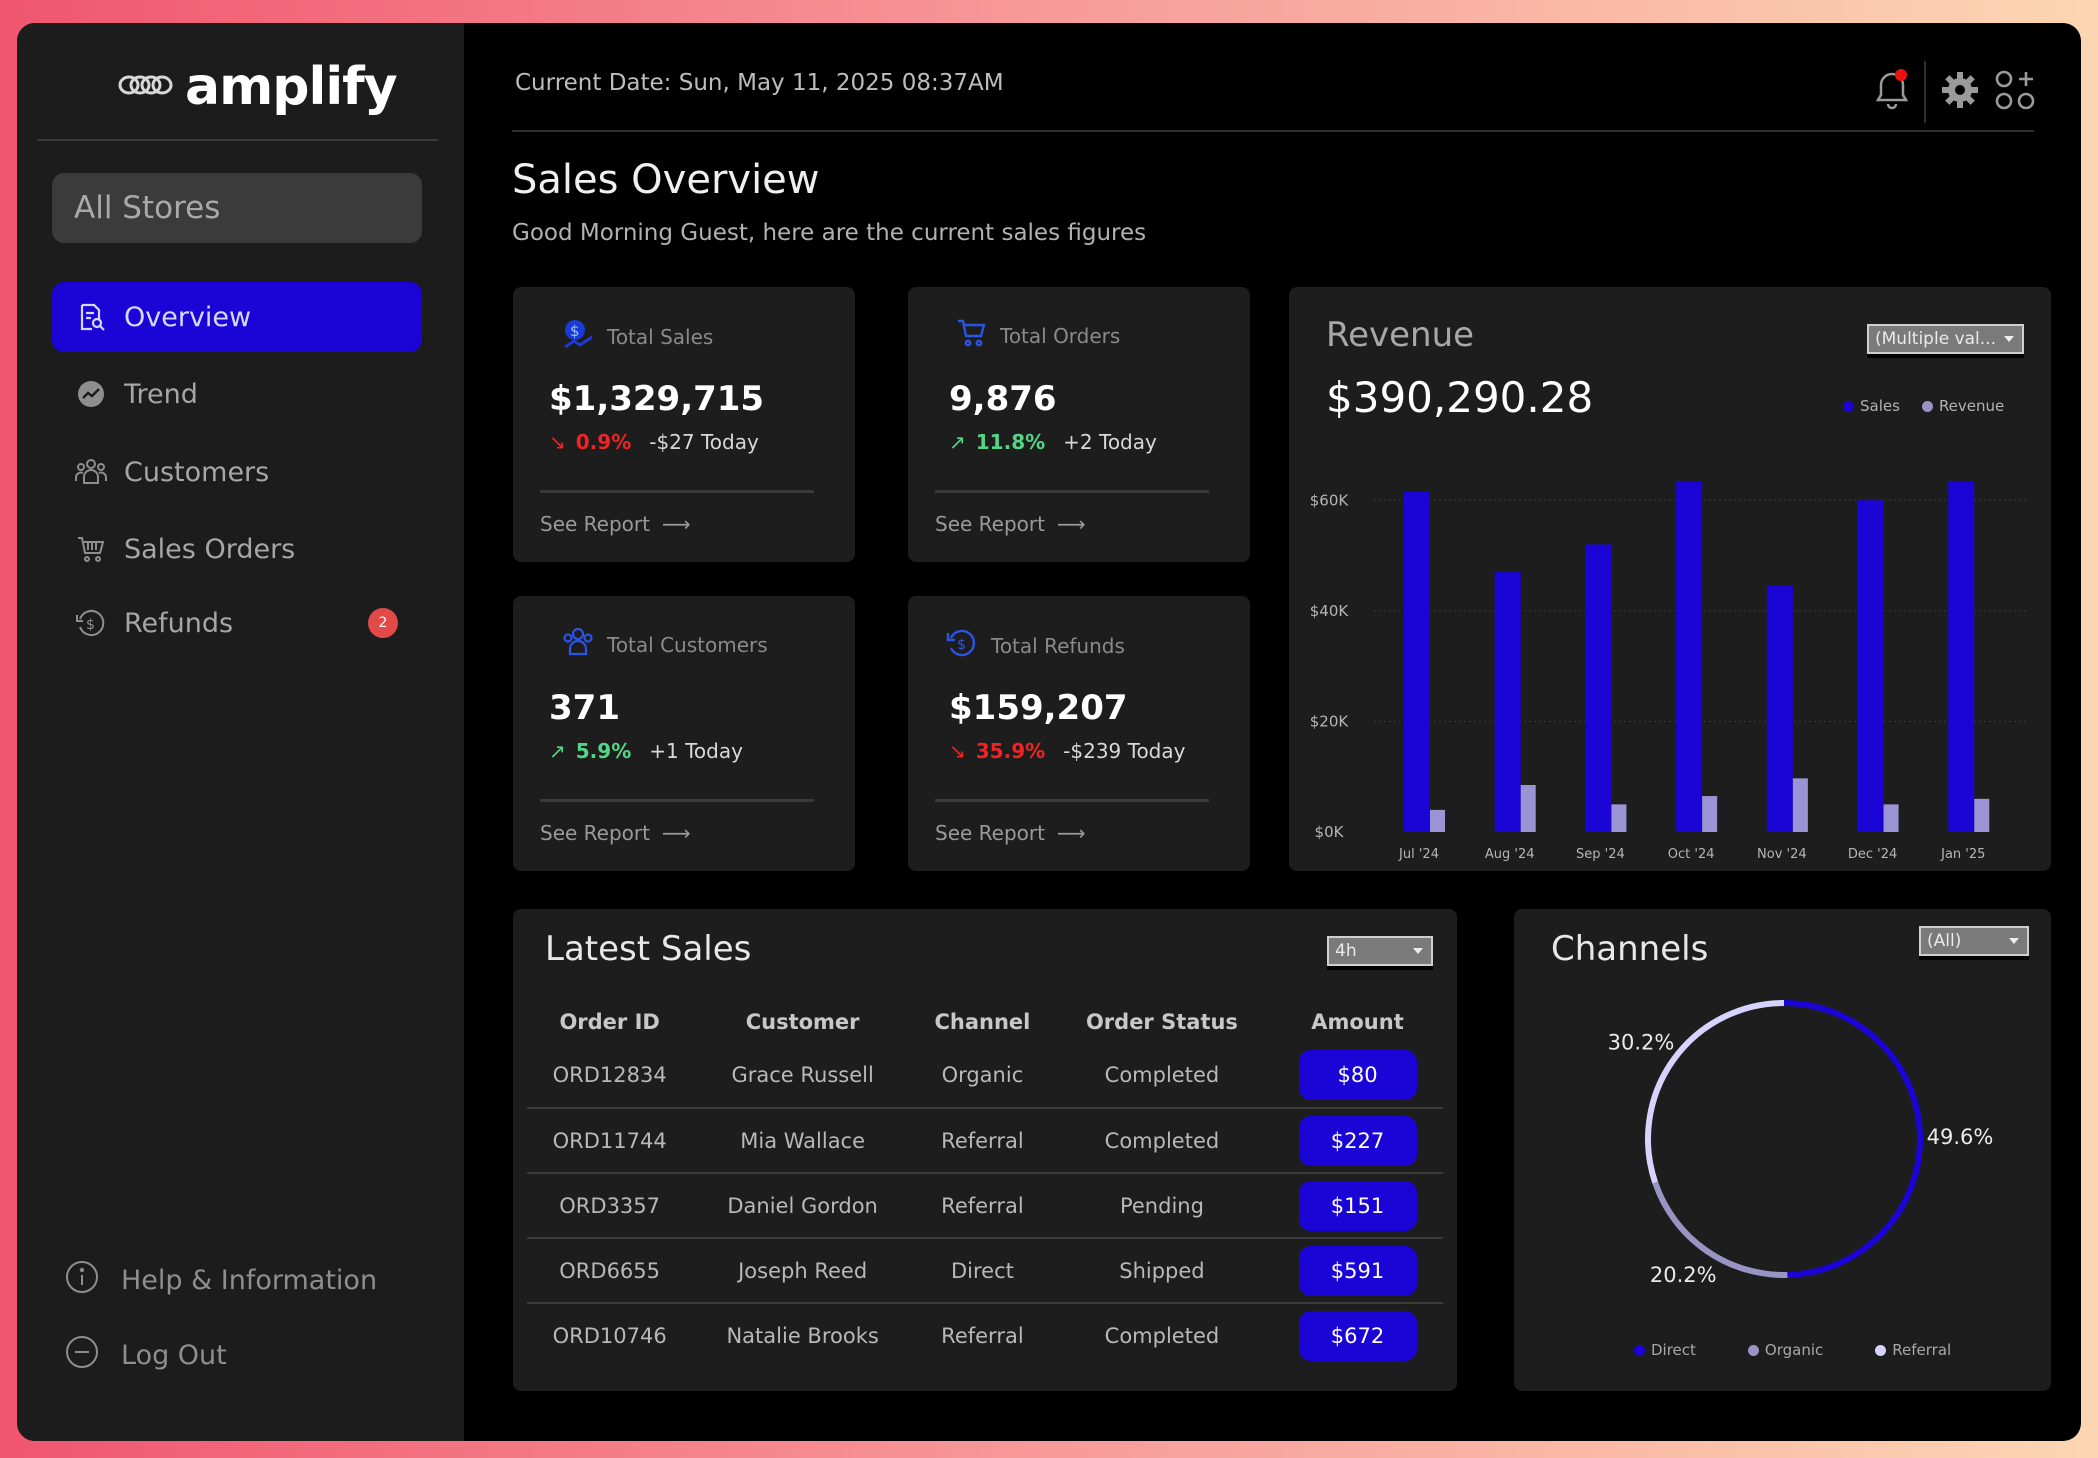 Image resolution: width=2098 pixels, height=1458 pixels. What do you see at coordinates (237, 623) in the screenshot?
I see `sidebar-item-refunds: $ Refunds 2` at bounding box center [237, 623].